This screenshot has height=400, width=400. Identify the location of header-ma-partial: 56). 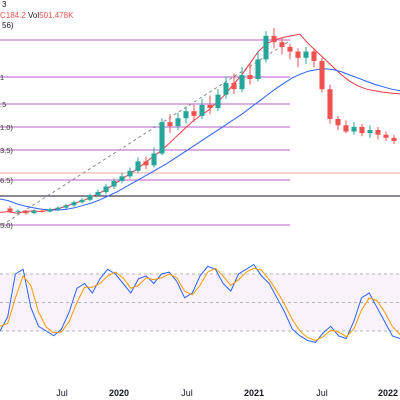
(8, 25).